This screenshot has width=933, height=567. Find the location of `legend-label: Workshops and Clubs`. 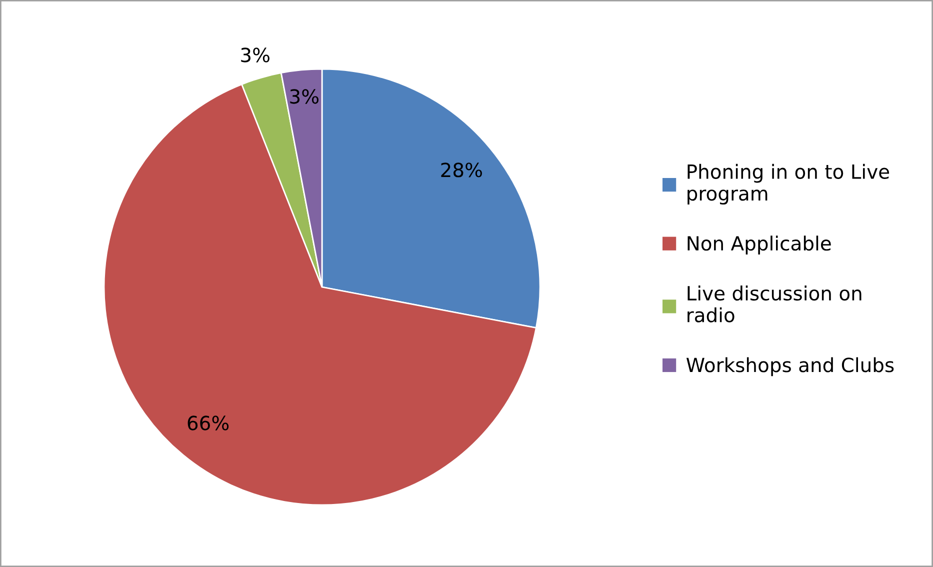

legend-label: Workshops and Clubs is located at coordinates (790, 366).